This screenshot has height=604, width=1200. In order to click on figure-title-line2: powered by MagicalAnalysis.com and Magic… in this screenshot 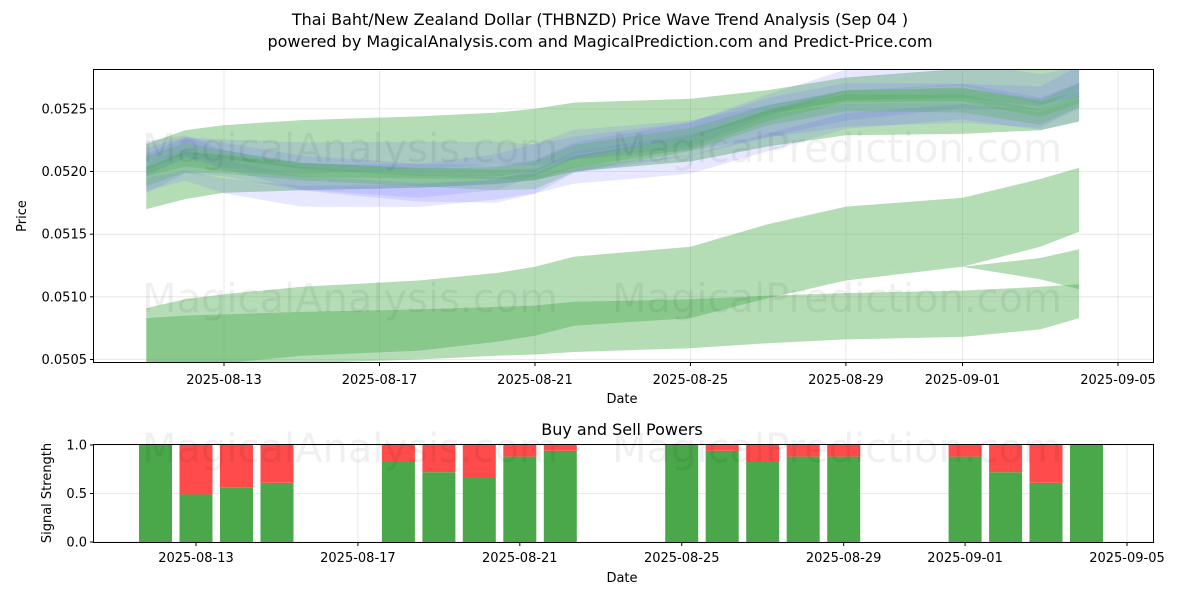, I will do `click(599, 41)`.